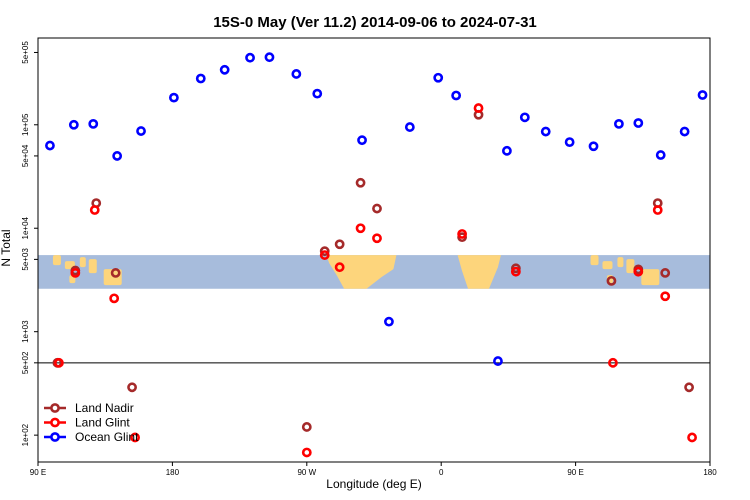  What do you see at coordinates (25, 155) in the screenshot?
I see `y-tick-label: 5e+04` at bounding box center [25, 155].